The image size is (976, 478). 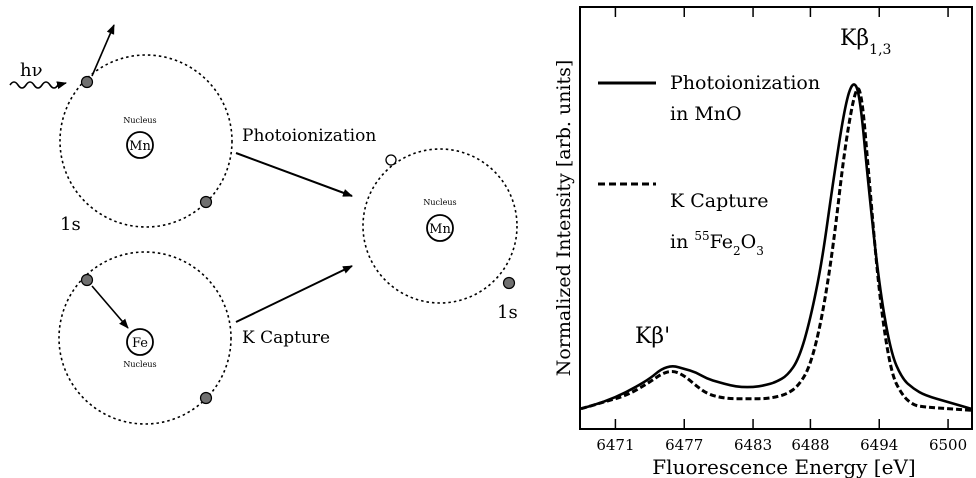 I want to click on mn-final-nucleus, so click(x=440, y=228).